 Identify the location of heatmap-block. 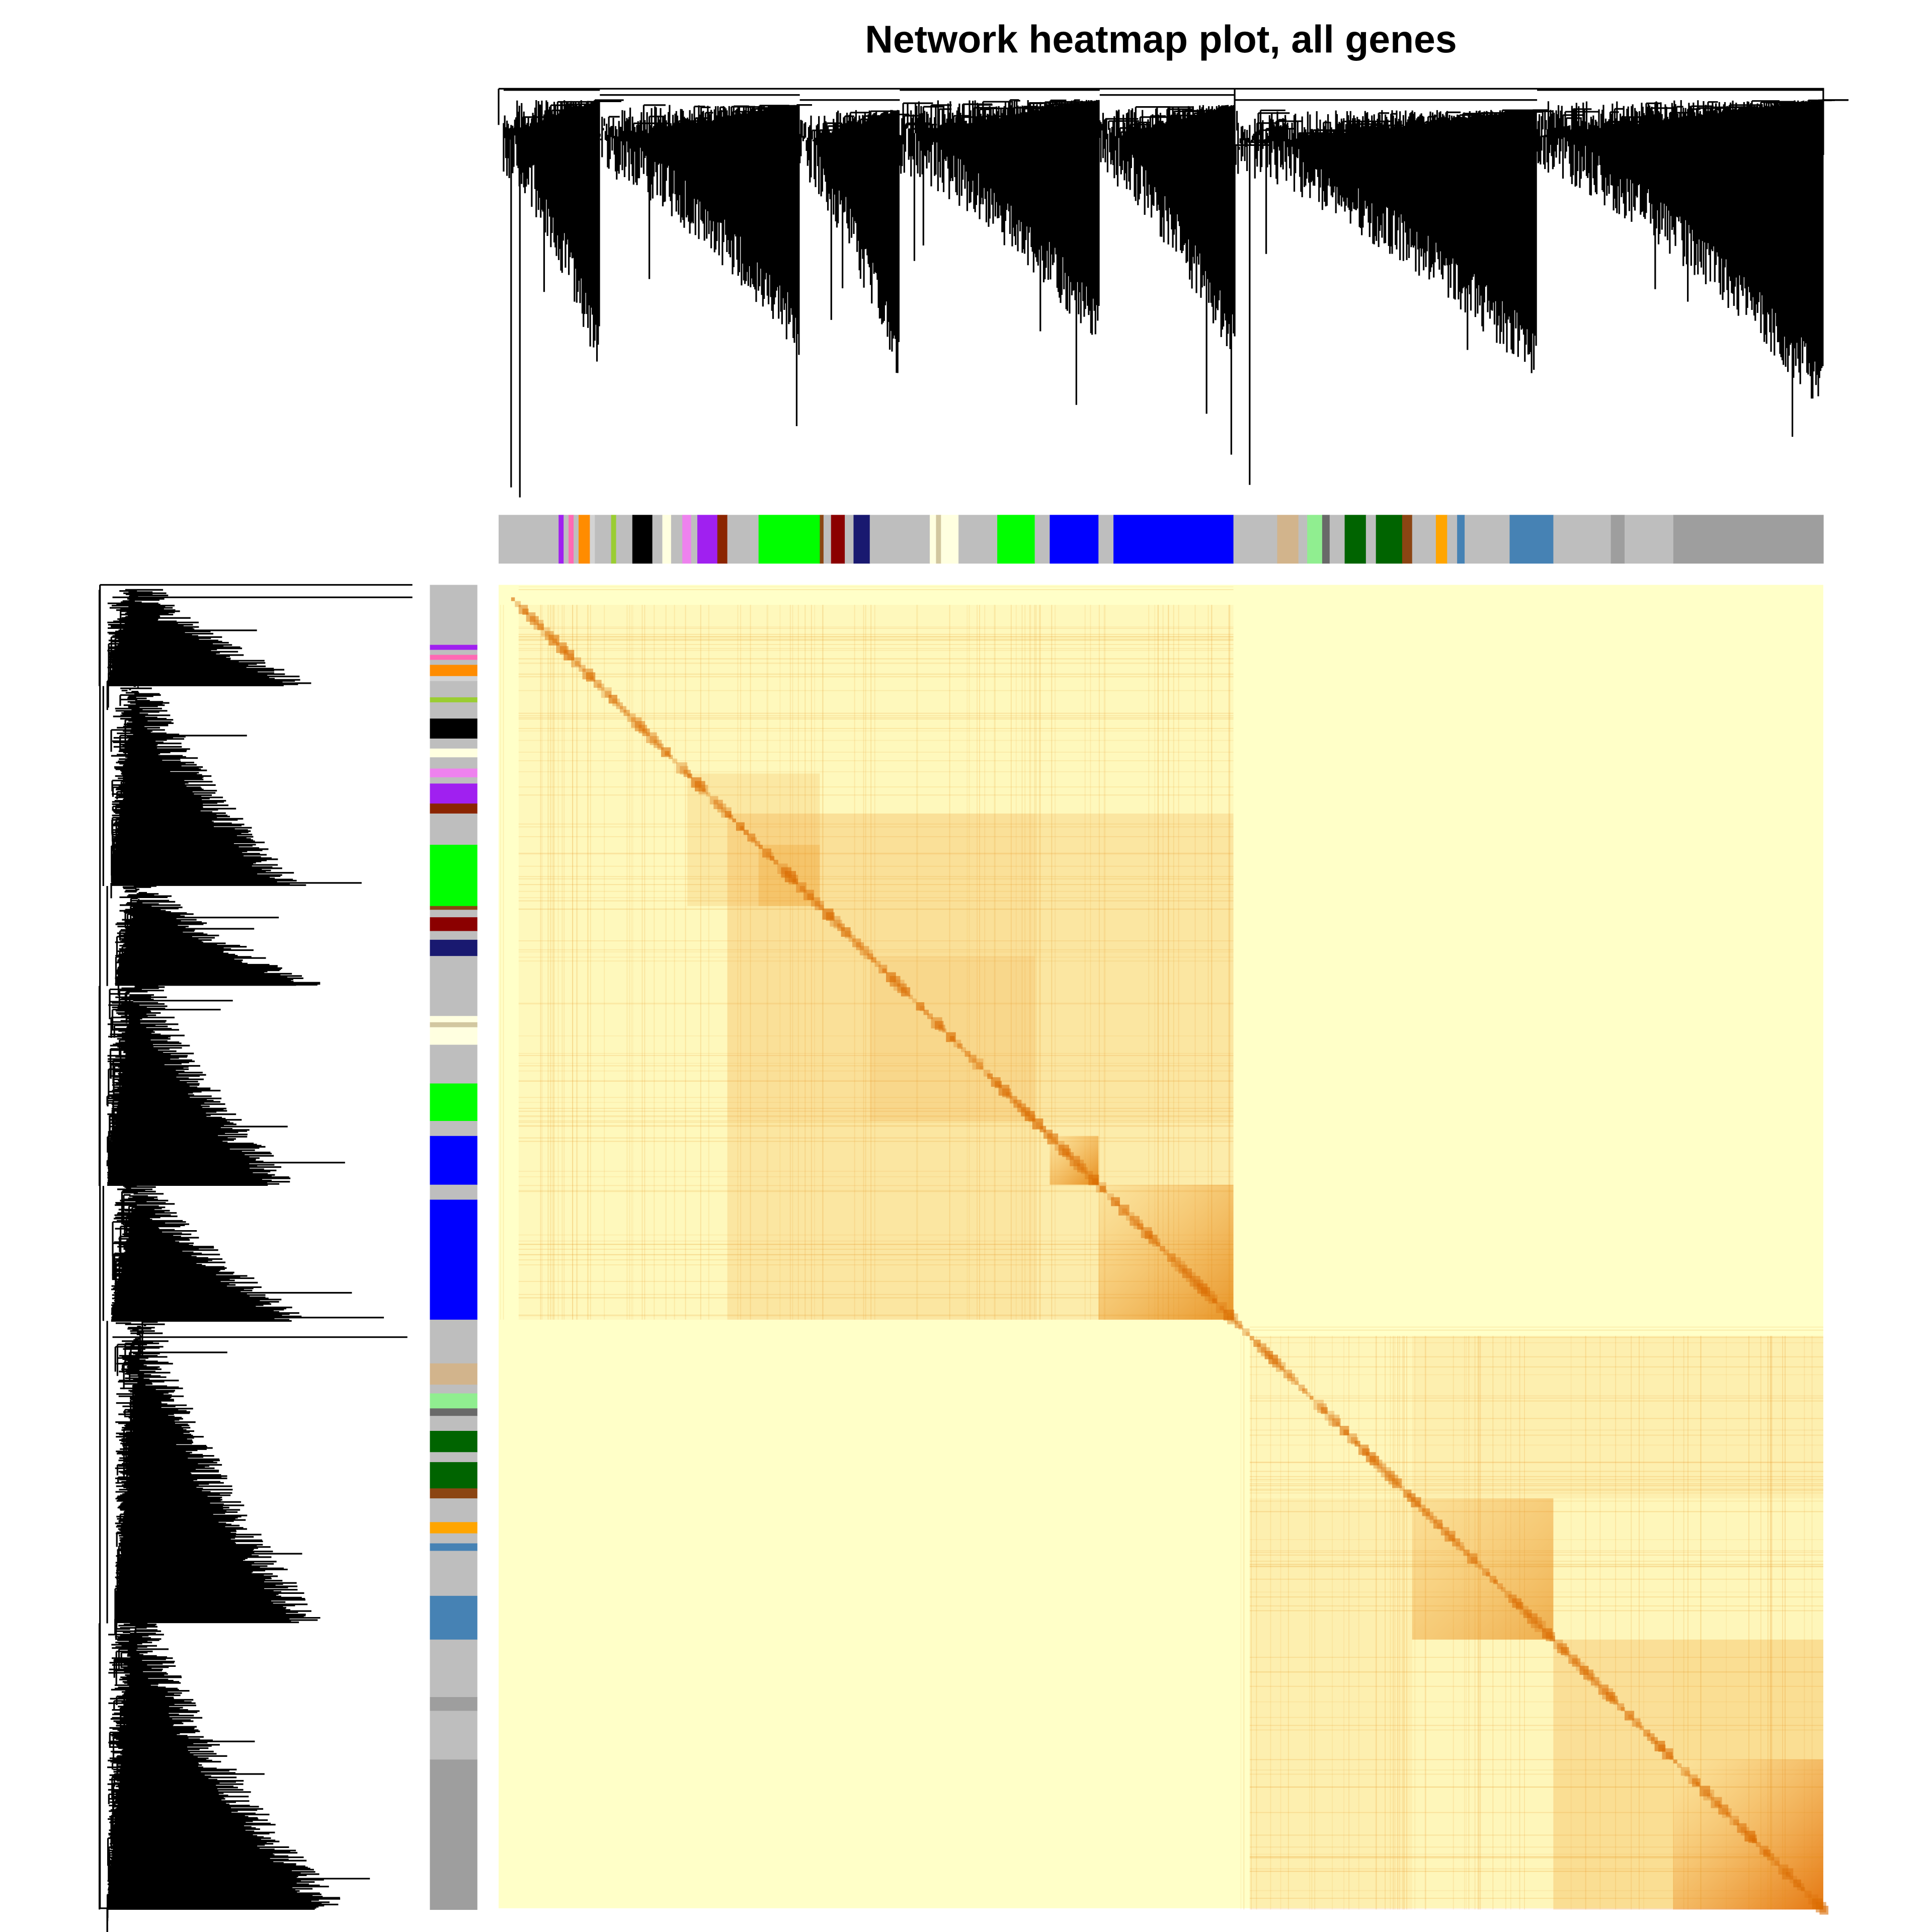
(1613, 1835).